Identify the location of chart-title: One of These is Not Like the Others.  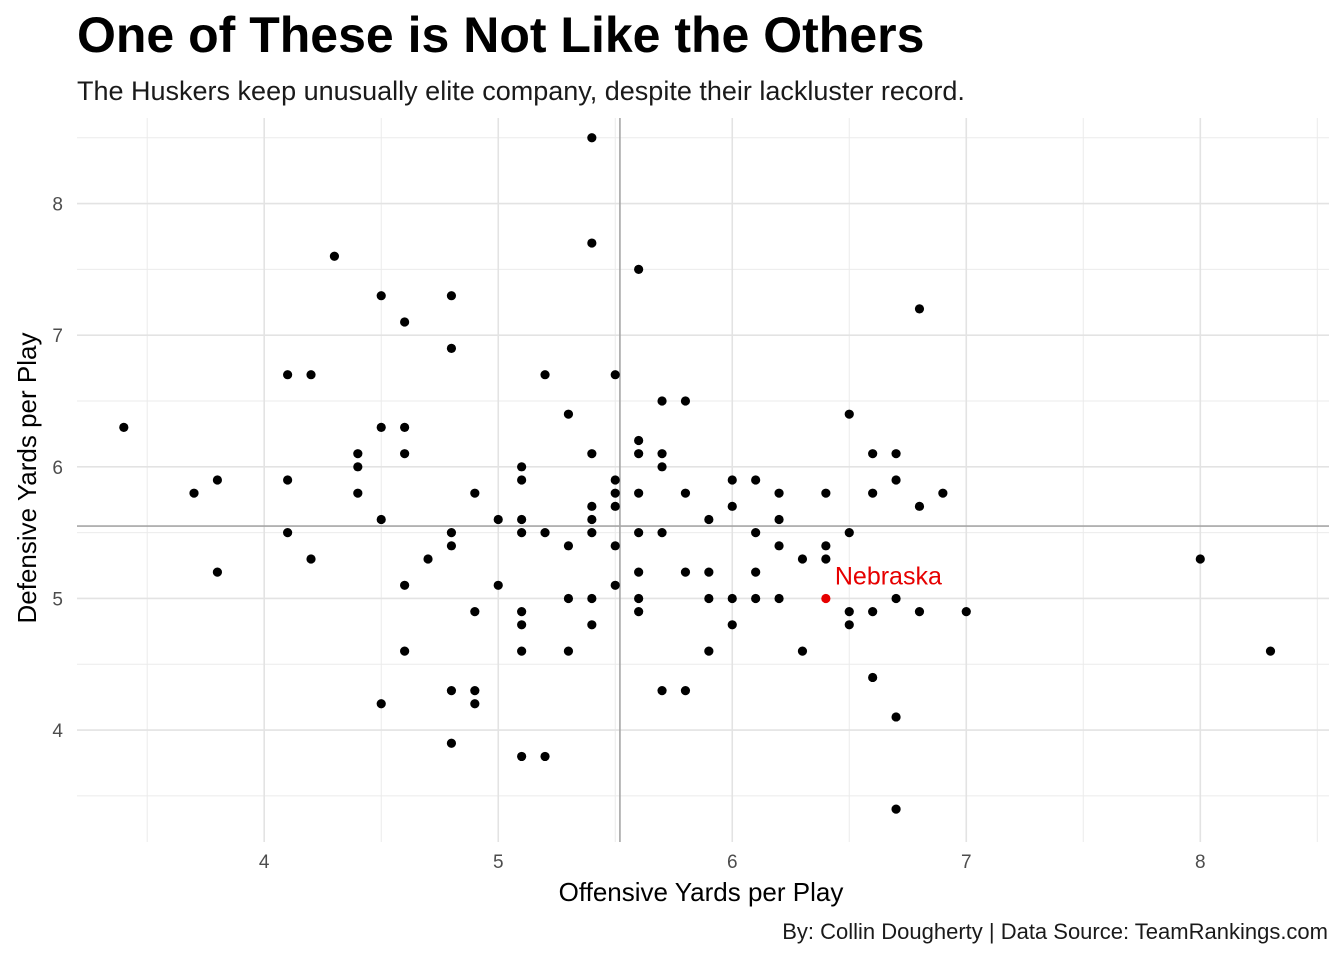
(501, 35).